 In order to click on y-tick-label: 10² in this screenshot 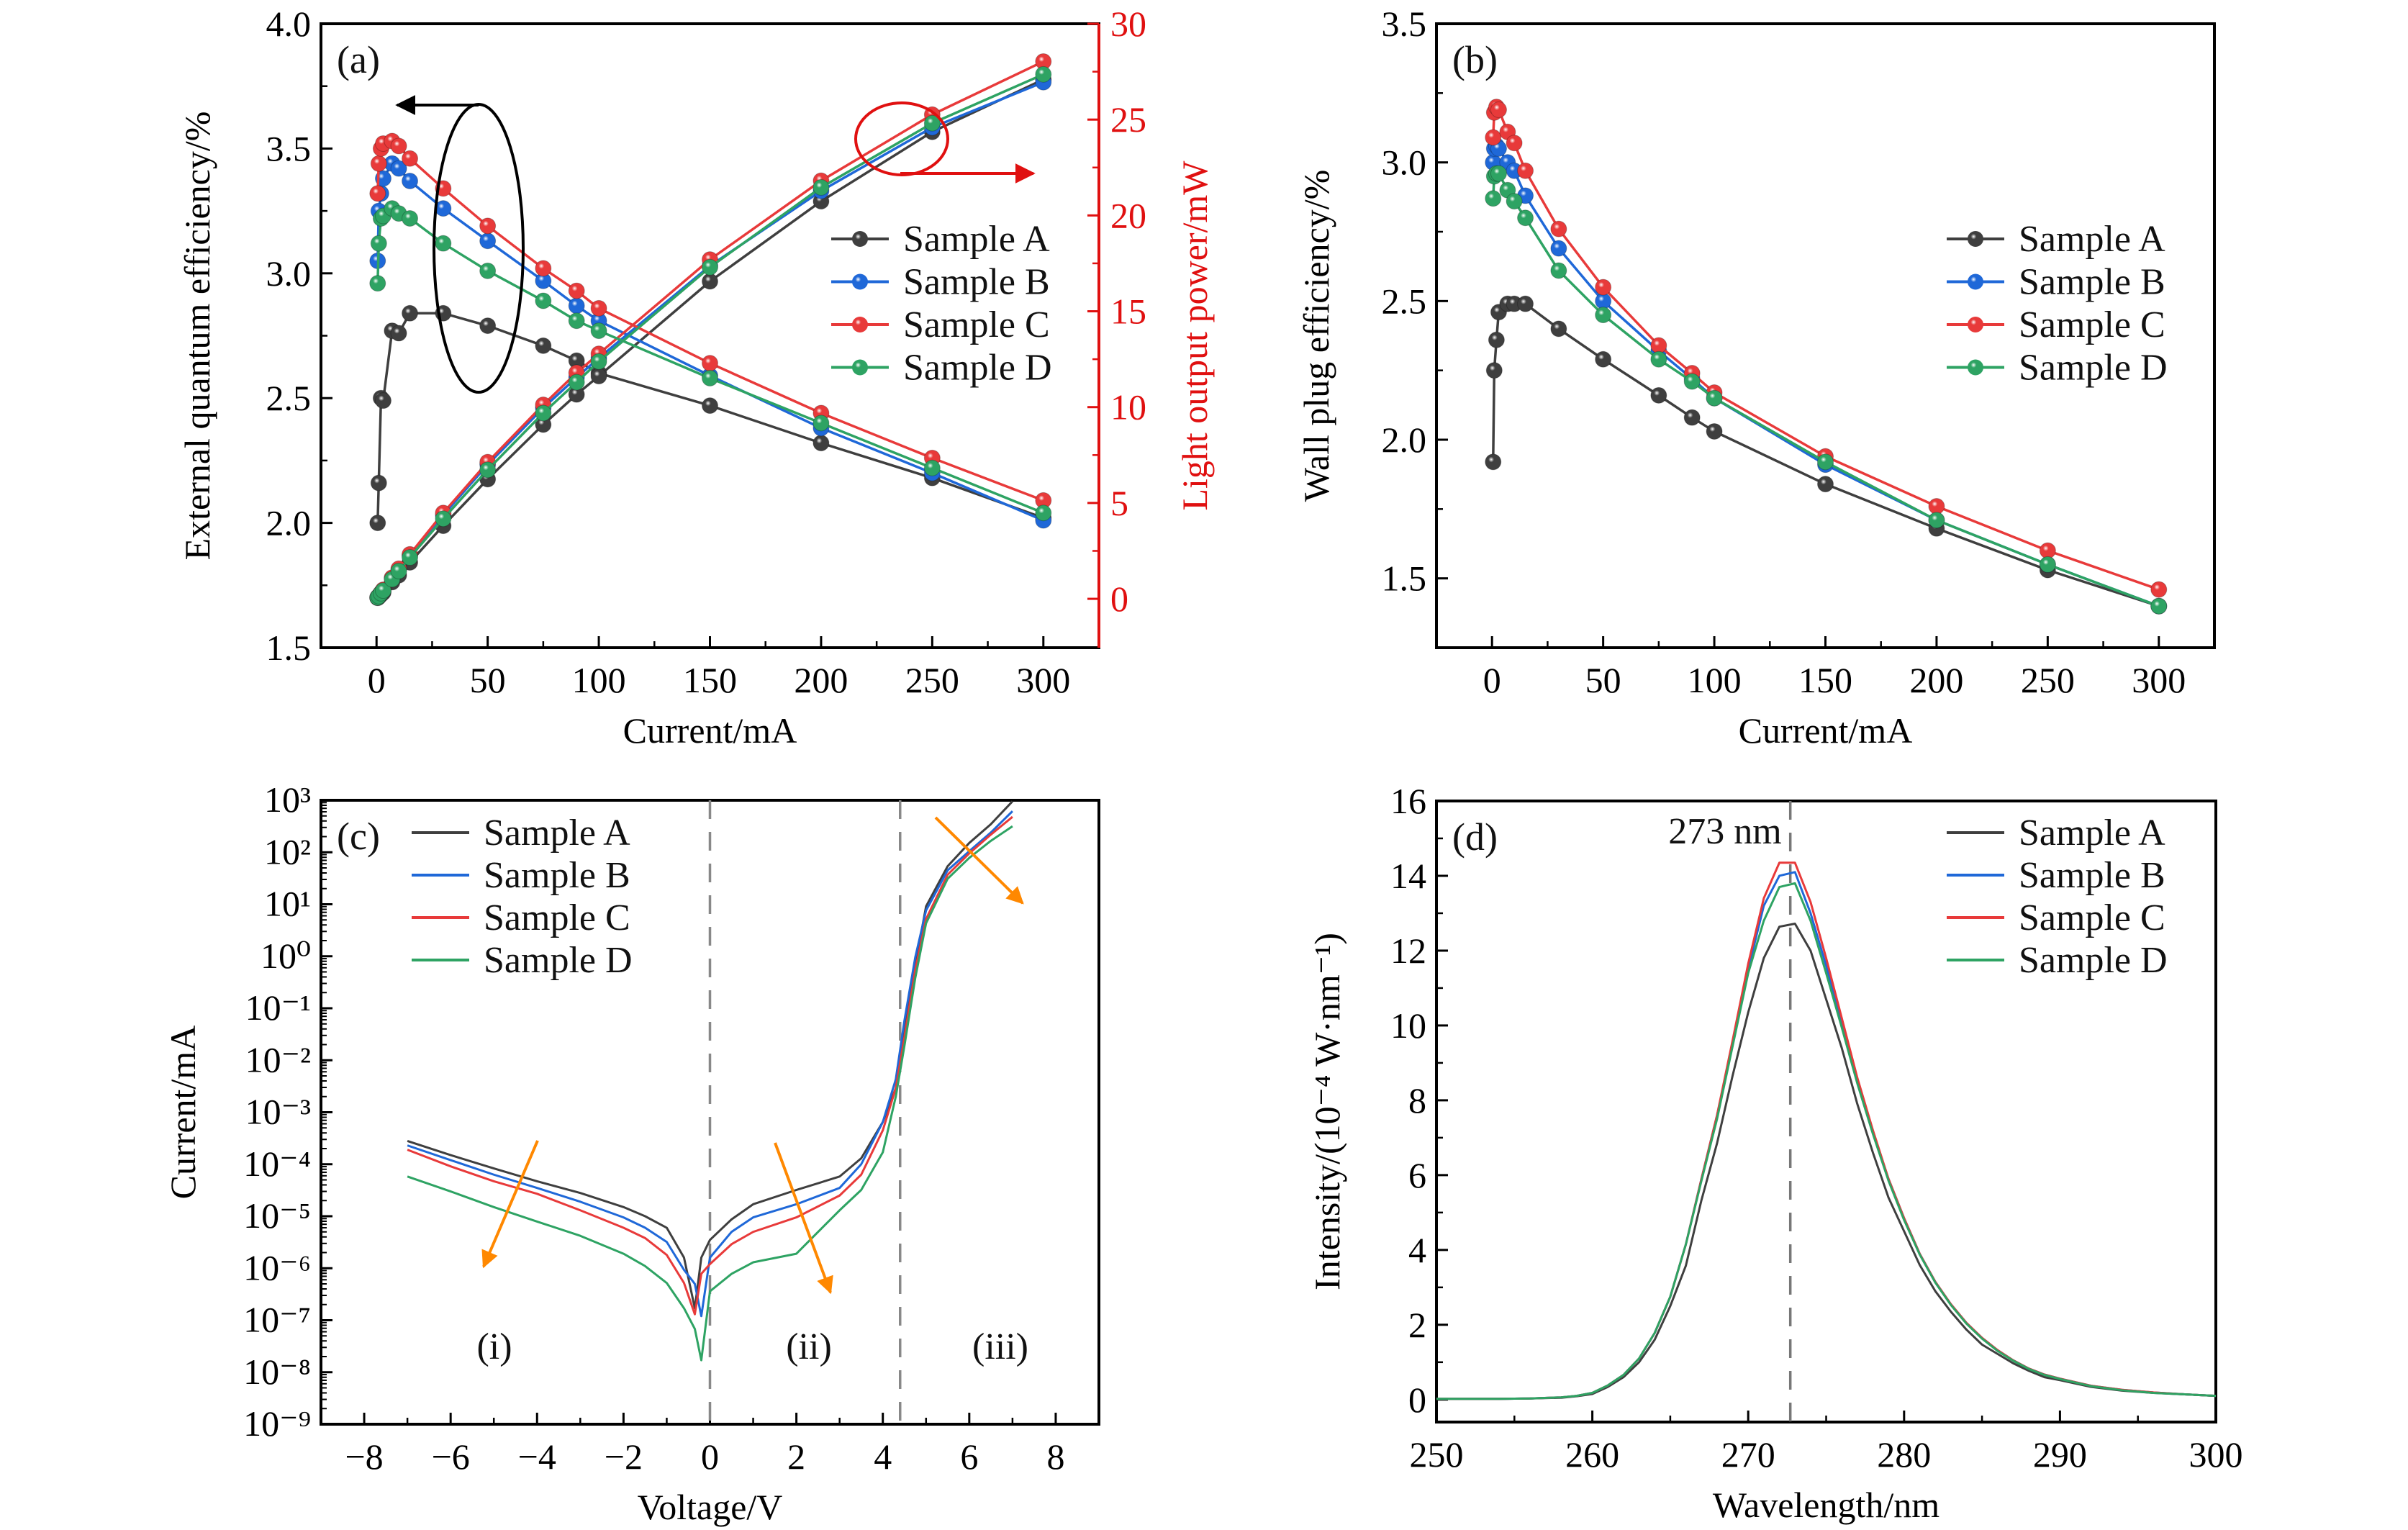, I will do `click(287, 851)`.